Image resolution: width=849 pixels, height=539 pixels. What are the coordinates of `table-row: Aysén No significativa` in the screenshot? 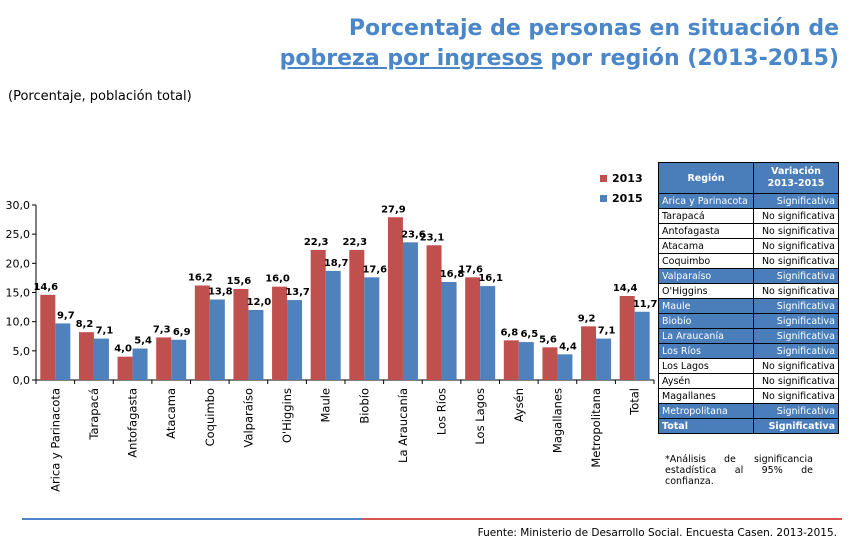 It's located at (748, 381).